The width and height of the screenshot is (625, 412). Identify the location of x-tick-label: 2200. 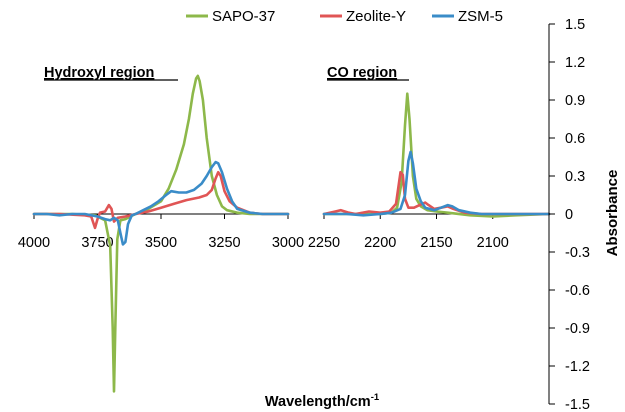
(380, 243).